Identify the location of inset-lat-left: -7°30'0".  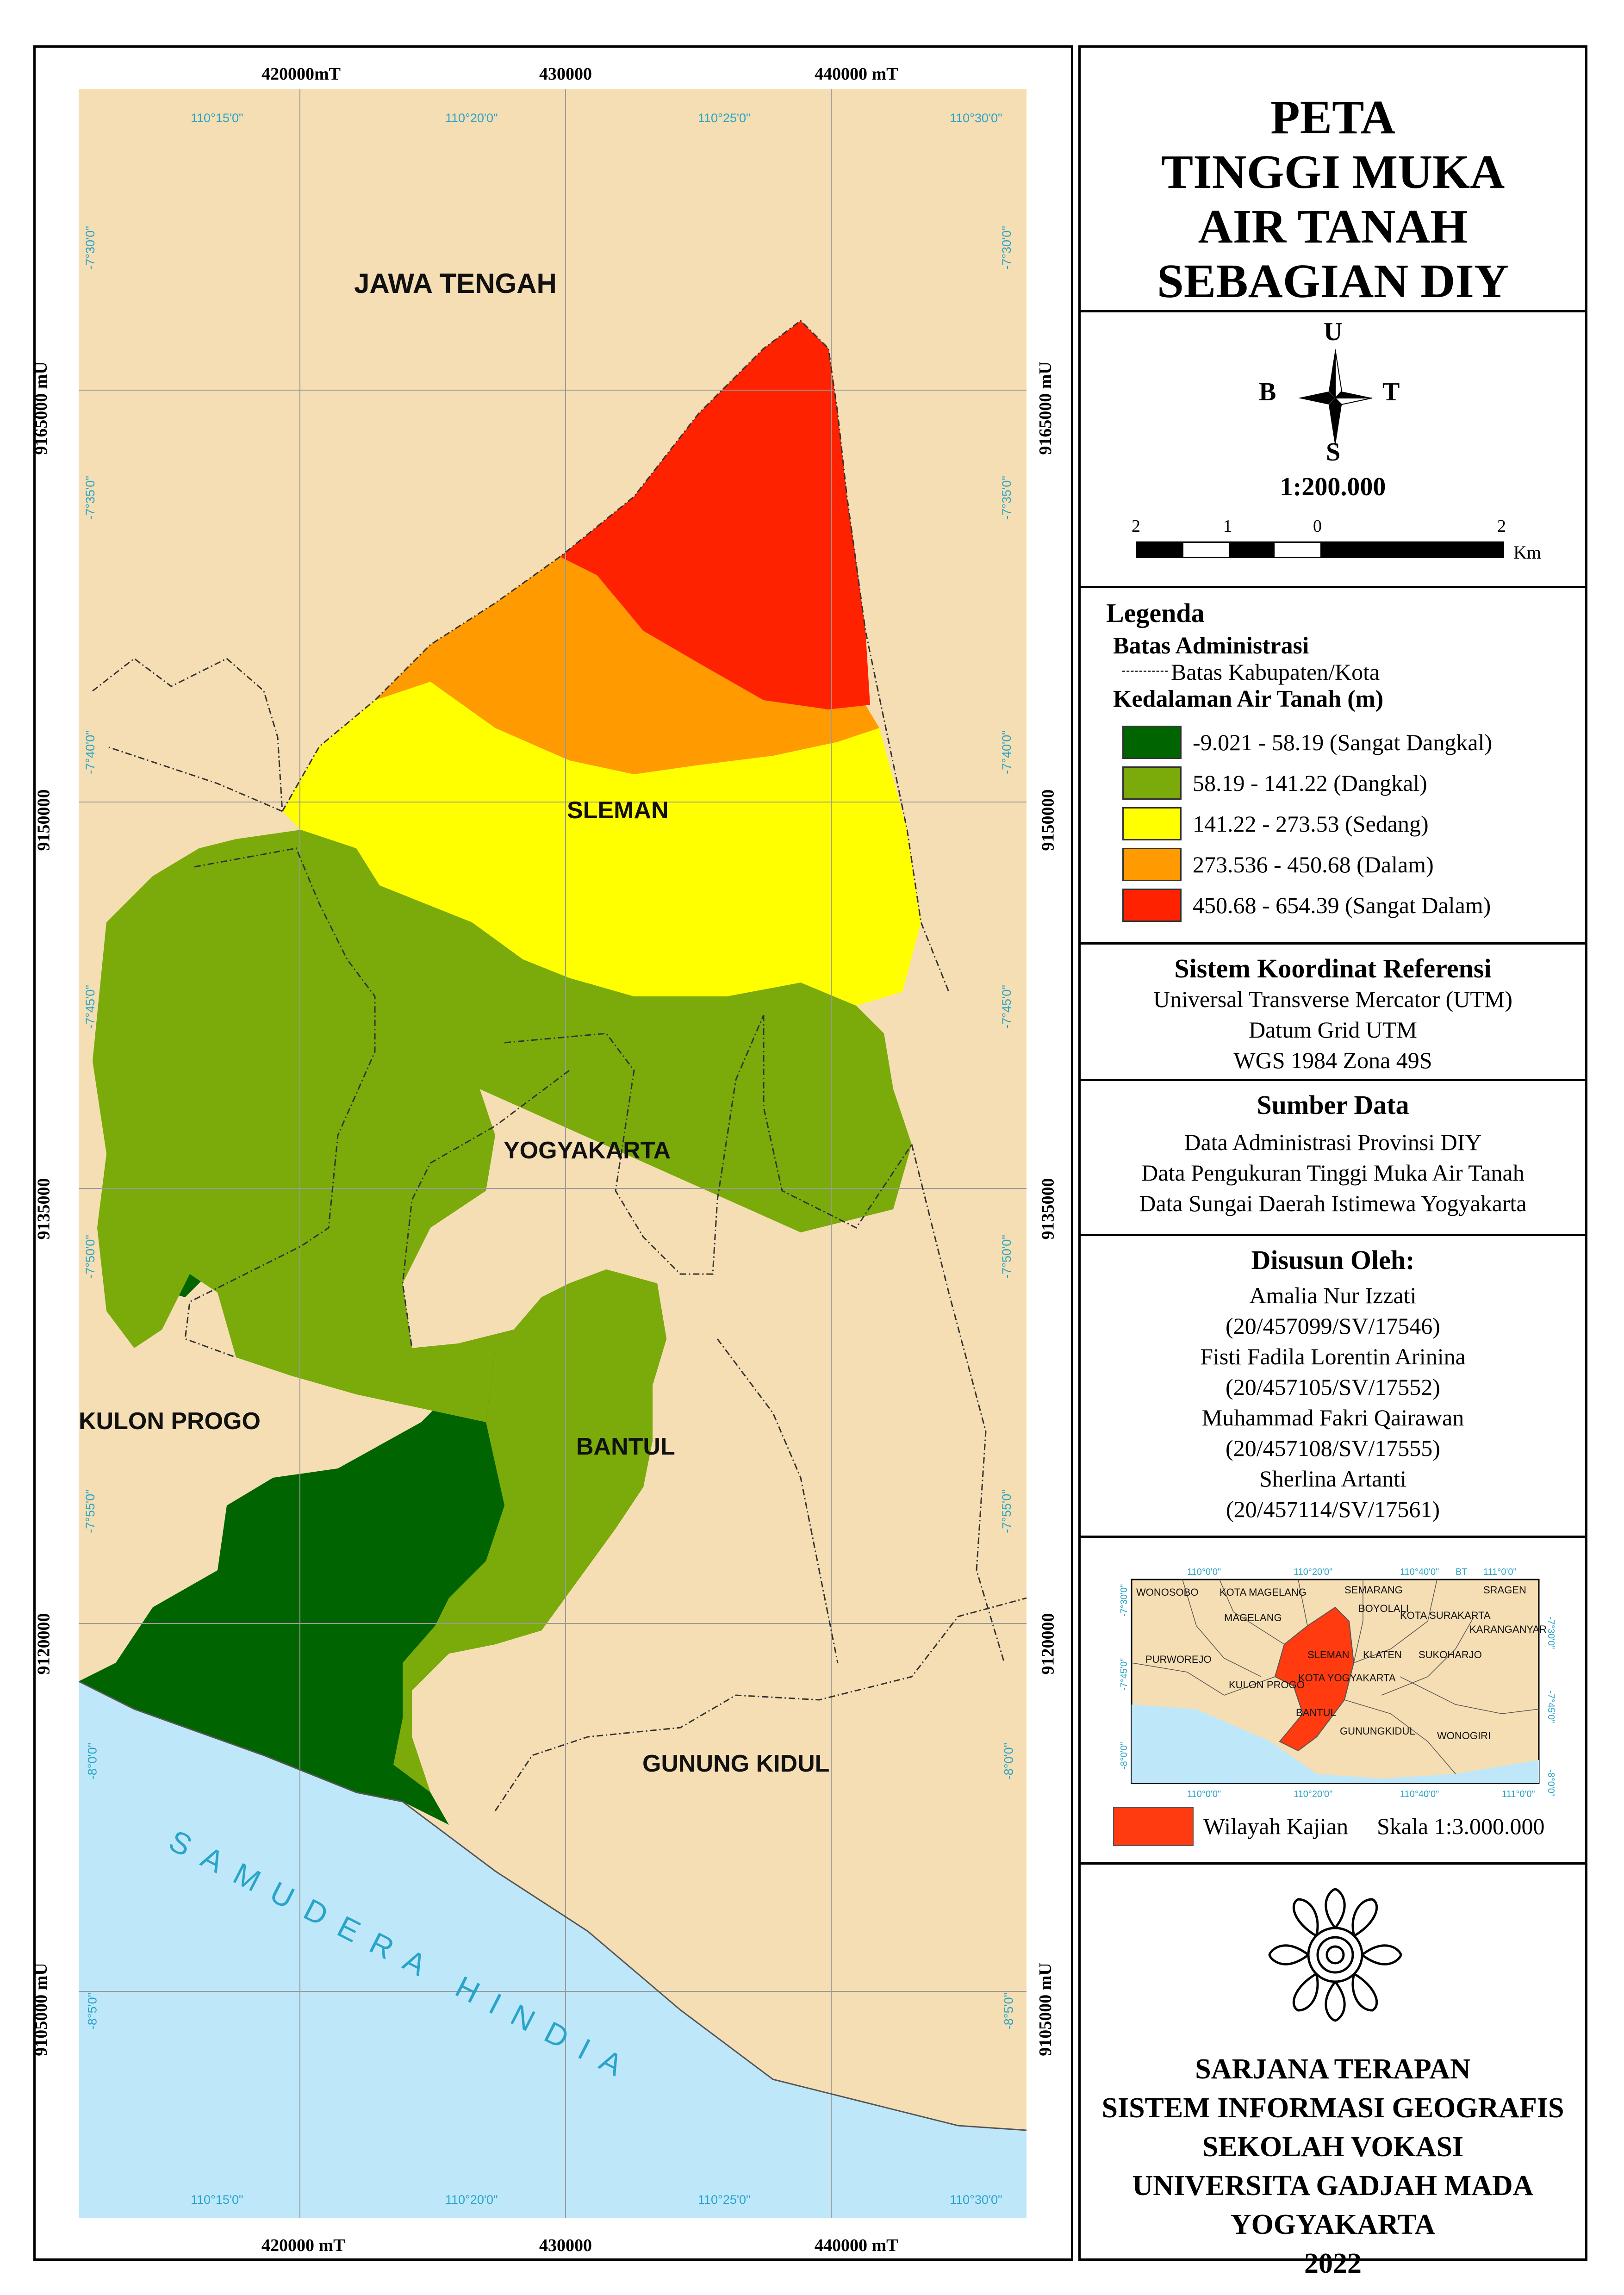
(1124, 1600).